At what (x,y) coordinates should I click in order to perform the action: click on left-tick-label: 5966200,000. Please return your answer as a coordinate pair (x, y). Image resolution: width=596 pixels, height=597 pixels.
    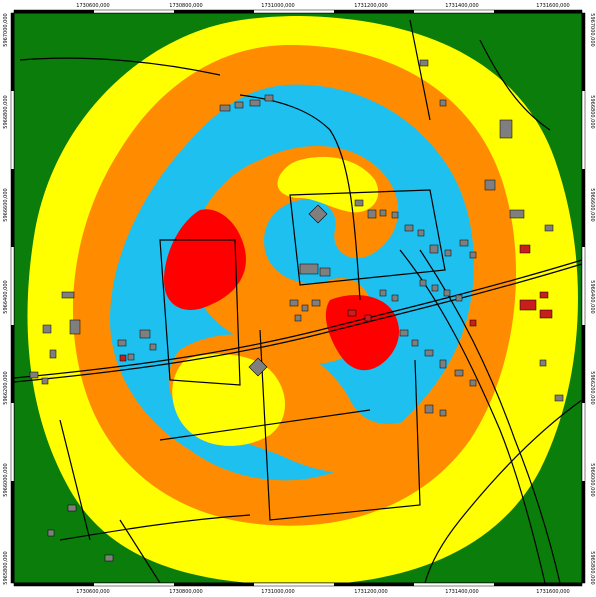
    Looking at the image, I should click on (6, 387).